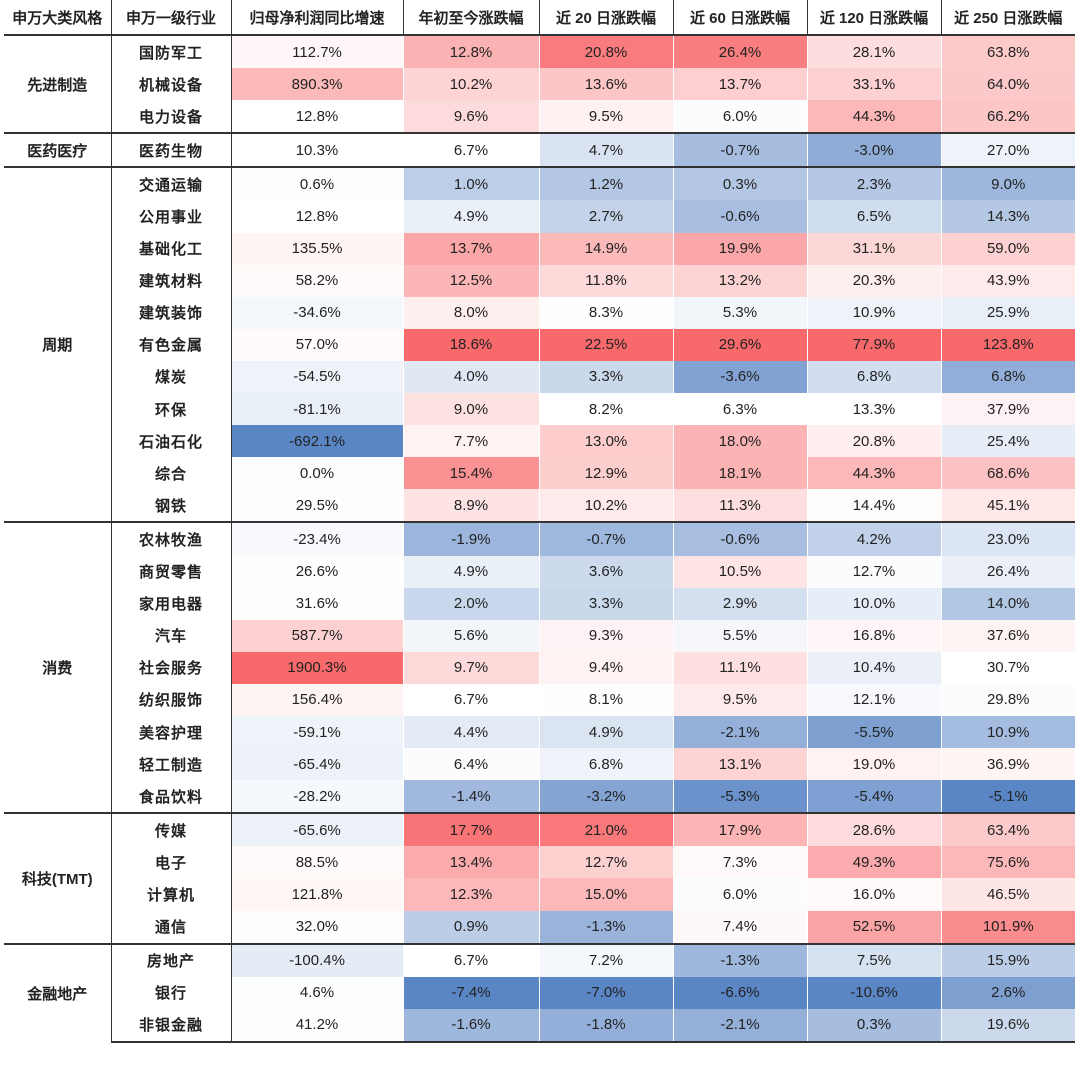 This screenshot has width=1080, height=1079. What do you see at coordinates (606, 441) in the screenshot?
I see `value-cell-20d: 13.0%` at bounding box center [606, 441].